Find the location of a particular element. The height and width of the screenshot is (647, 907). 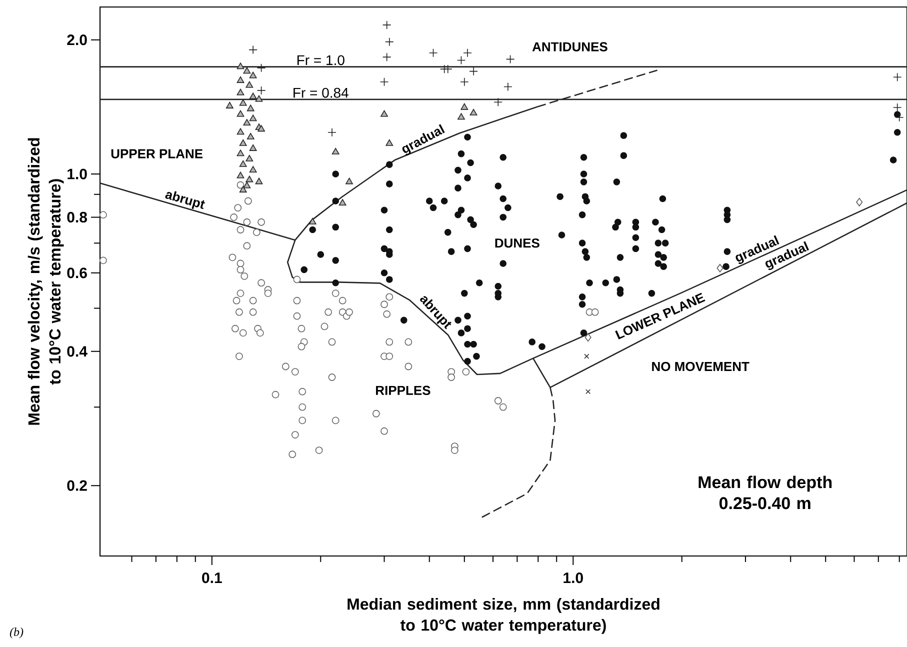

annotation: UPPER PLANE is located at coordinates (157, 153).